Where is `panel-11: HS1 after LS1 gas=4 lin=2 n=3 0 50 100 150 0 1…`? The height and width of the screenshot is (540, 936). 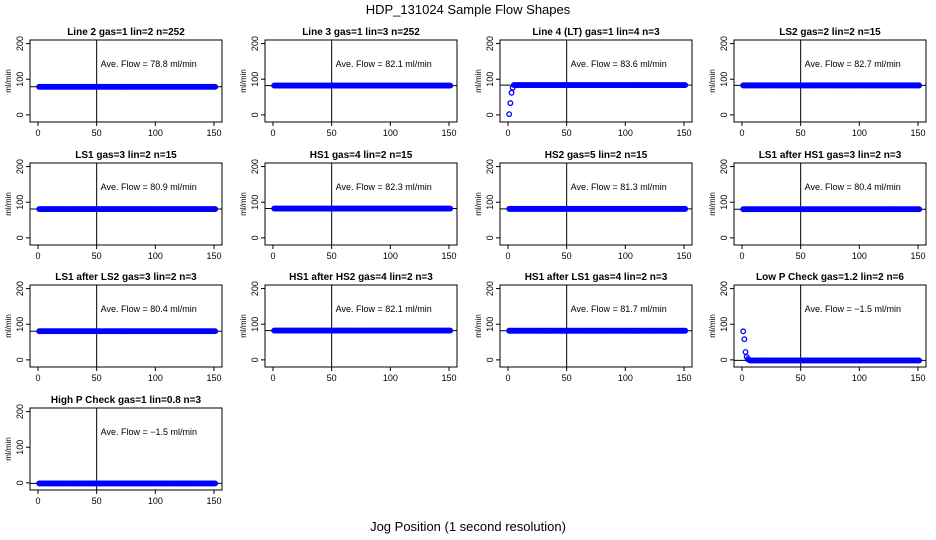
panel-11: HS1 after LS1 gas=4 lin=2 n=3 0 50 100 150 0 1… is located at coordinates (583, 327).